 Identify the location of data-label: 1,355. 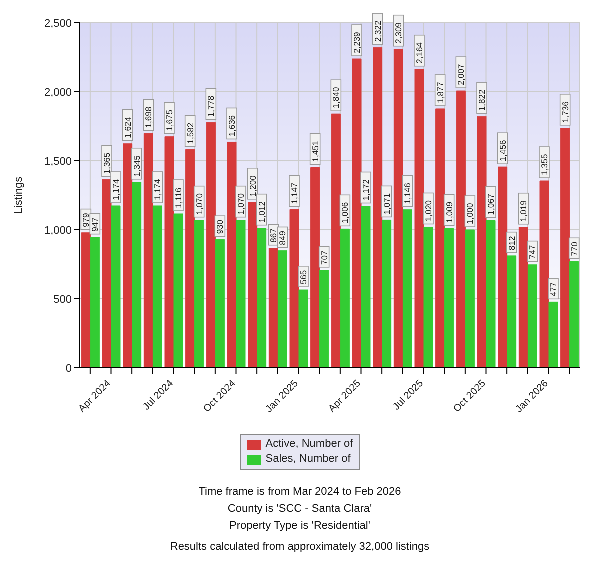
(545, 165).